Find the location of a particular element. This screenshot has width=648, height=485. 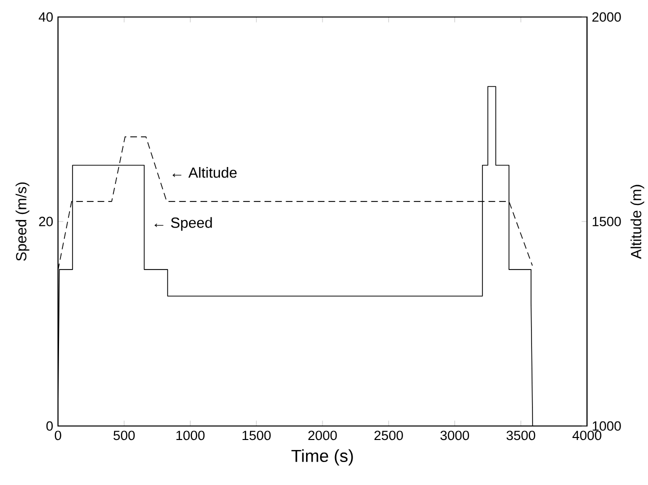

x-tick-label: 0 is located at coordinates (58, 435).